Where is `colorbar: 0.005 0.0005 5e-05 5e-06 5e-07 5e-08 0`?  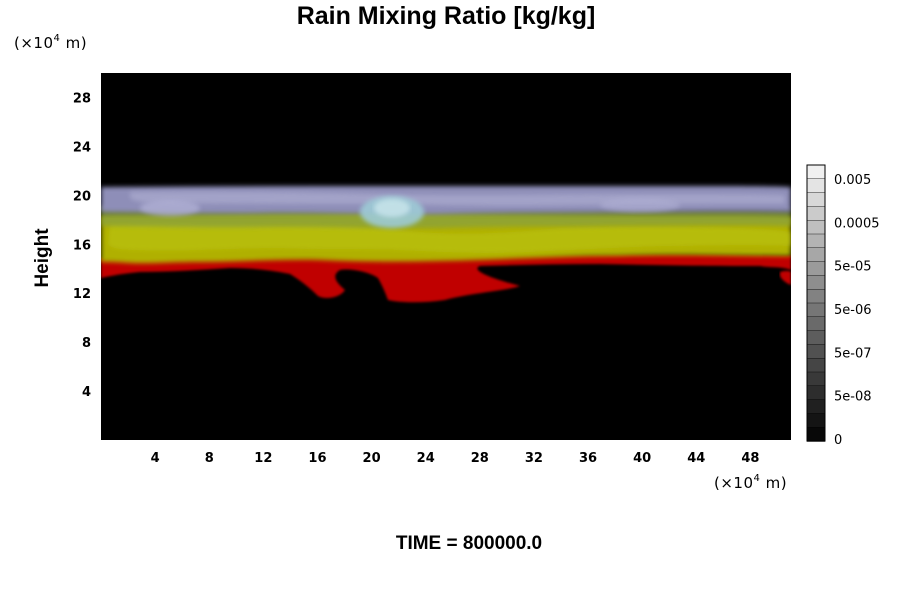 colorbar: 0.005 0.0005 5e-05 5e-06 5e-07 5e-08 0 is located at coordinates (843, 306).